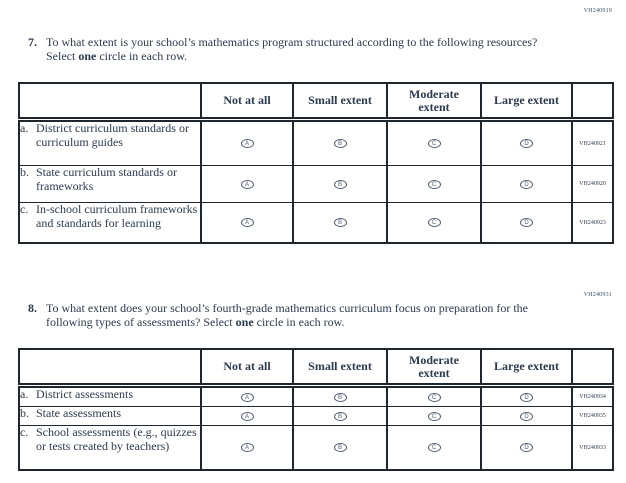 Image resolution: width=626 pixels, height=483 pixels. What do you see at coordinates (142, 55) in the screenshot?
I see `question-7-text-suffix: circle in each row.` at bounding box center [142, 55].